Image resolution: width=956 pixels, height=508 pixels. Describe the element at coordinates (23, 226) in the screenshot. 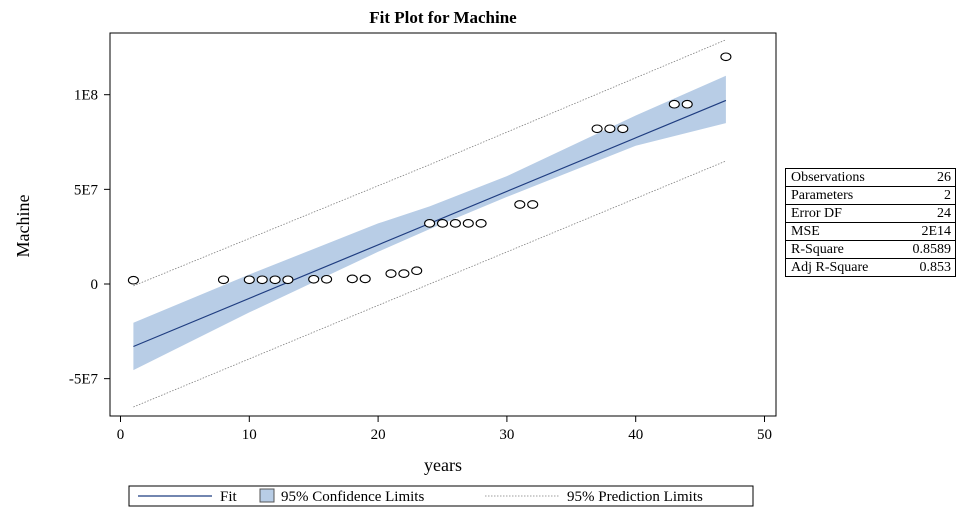

I see `y-axis-label: Machine` at that location.